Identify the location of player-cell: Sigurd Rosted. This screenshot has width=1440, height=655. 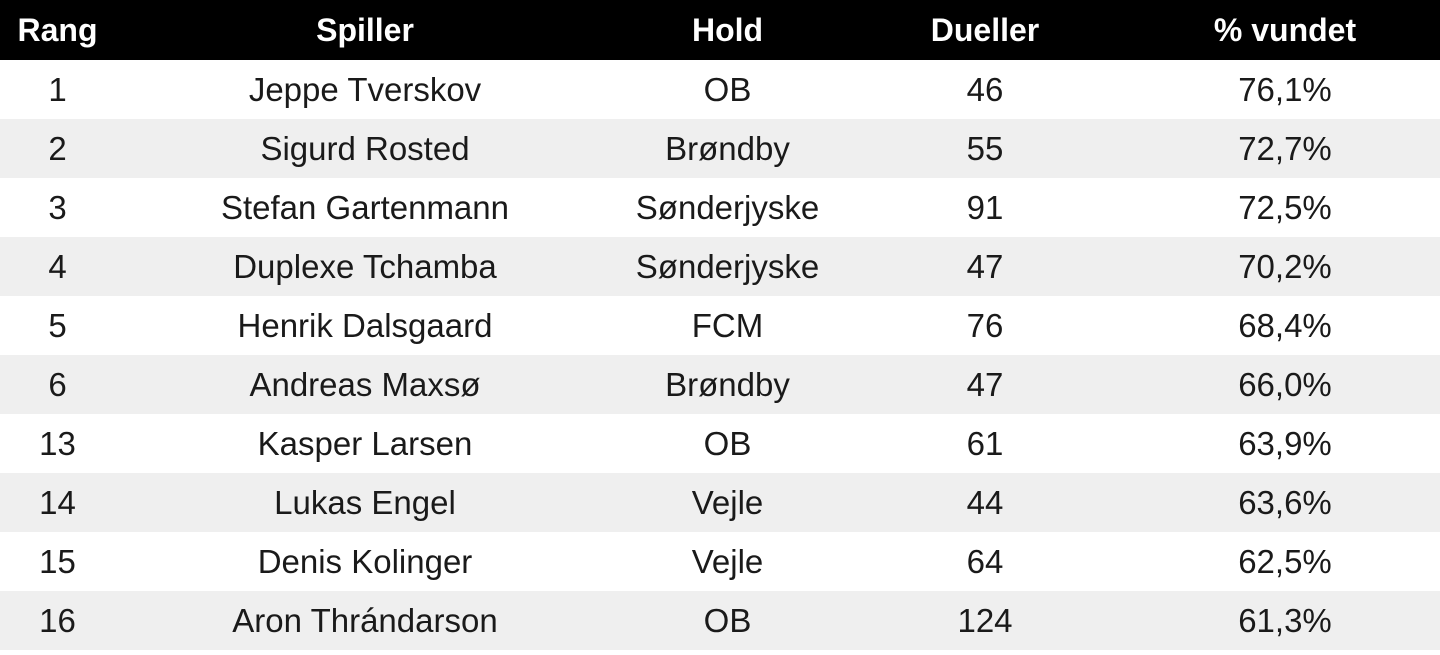
(365, 148).